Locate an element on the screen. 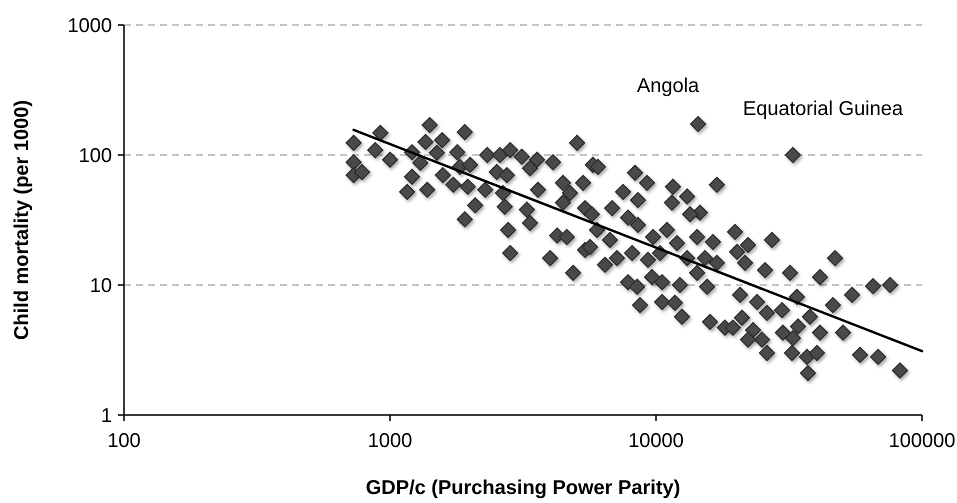 Image resolution: width=957 pixels, height=503 pixels. x-tick-label: 1000 is located at coordinates (390, 441).